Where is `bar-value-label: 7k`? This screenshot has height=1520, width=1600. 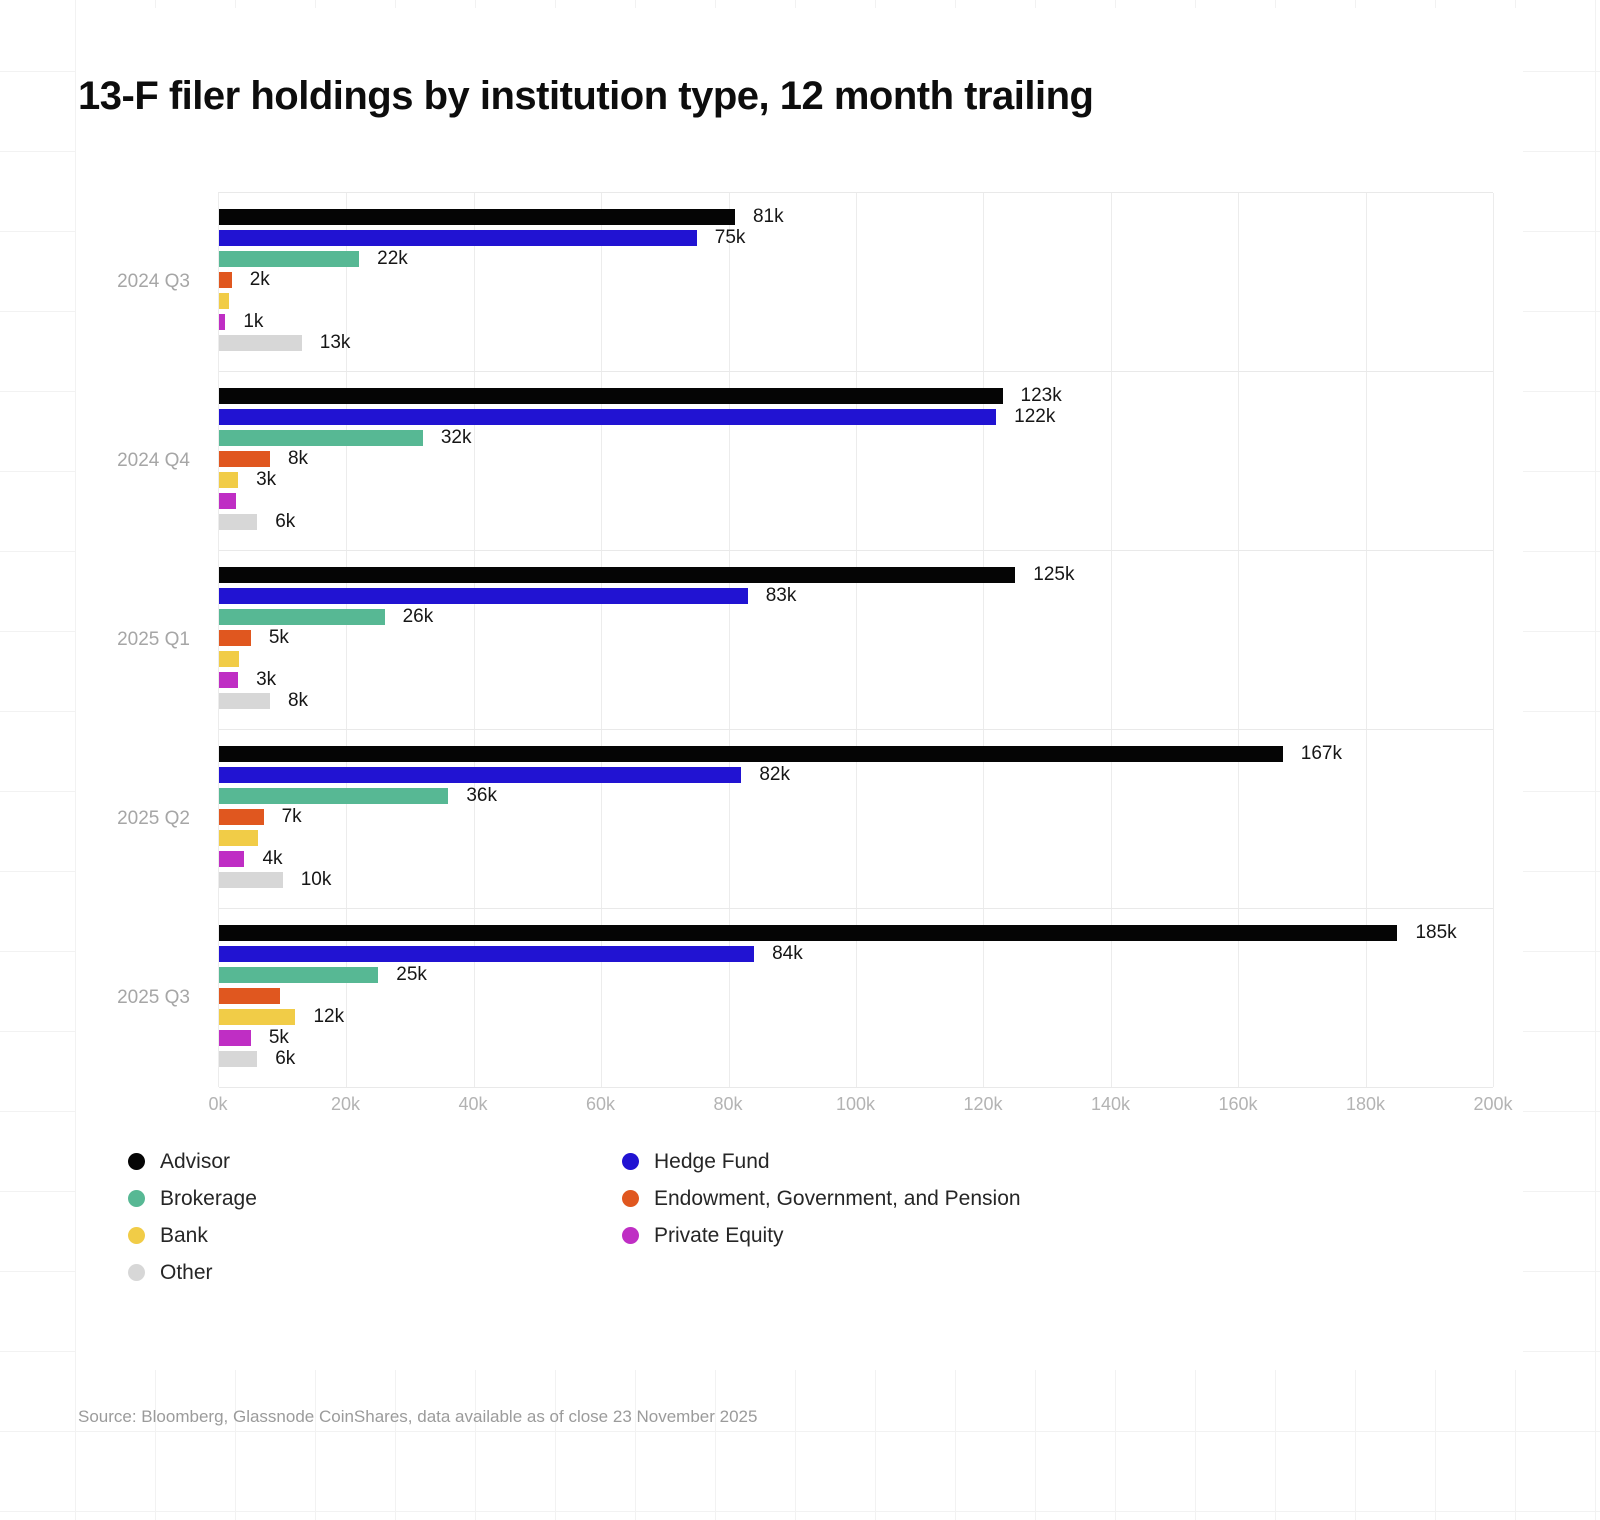
bar-value-label: 7k is located at coordinates (291, 816).